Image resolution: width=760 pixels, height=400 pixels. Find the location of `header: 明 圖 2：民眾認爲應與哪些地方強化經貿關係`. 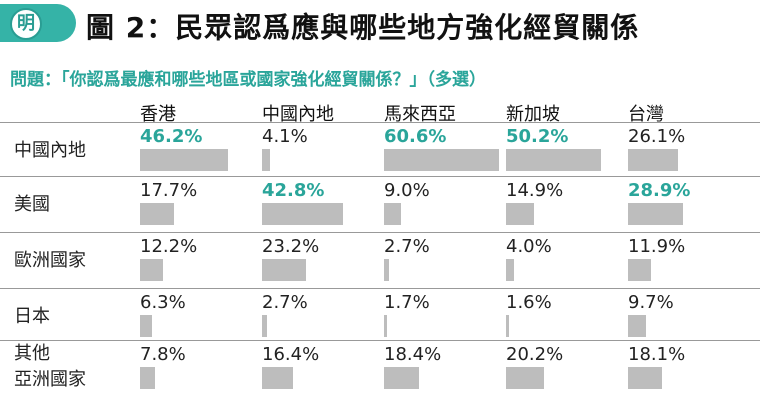

header: 明 圖 2：民眾認爲應與哪些地方強化經貿關係 is located at coordinates (380, 24).